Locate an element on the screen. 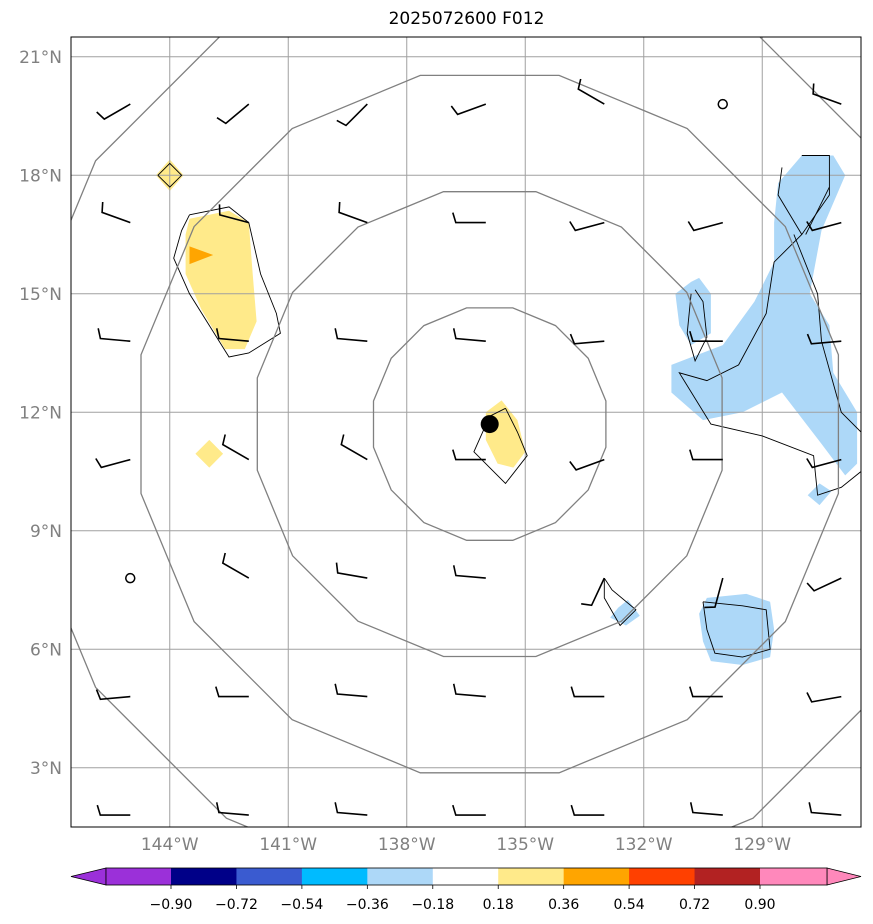 The image size is (873, 924). shaded-region-pos-medium is located at coordinates (201, 255).